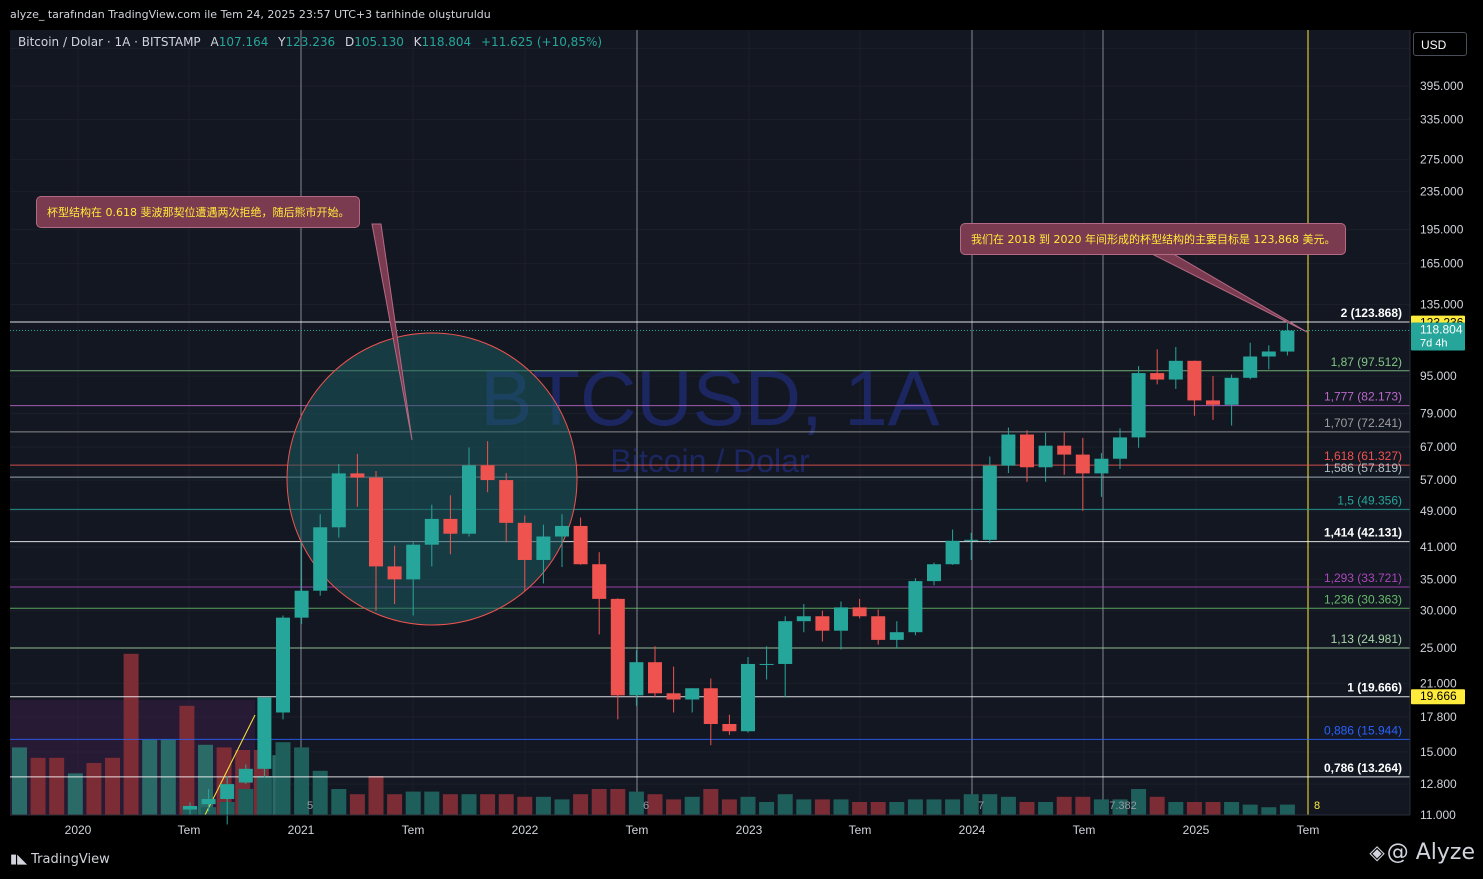  What do you see at coordinates (1363, 456) in the screenshot?
I see `fib-level-label: 1,618 (61.327)` at bounding box center [1363, 456].